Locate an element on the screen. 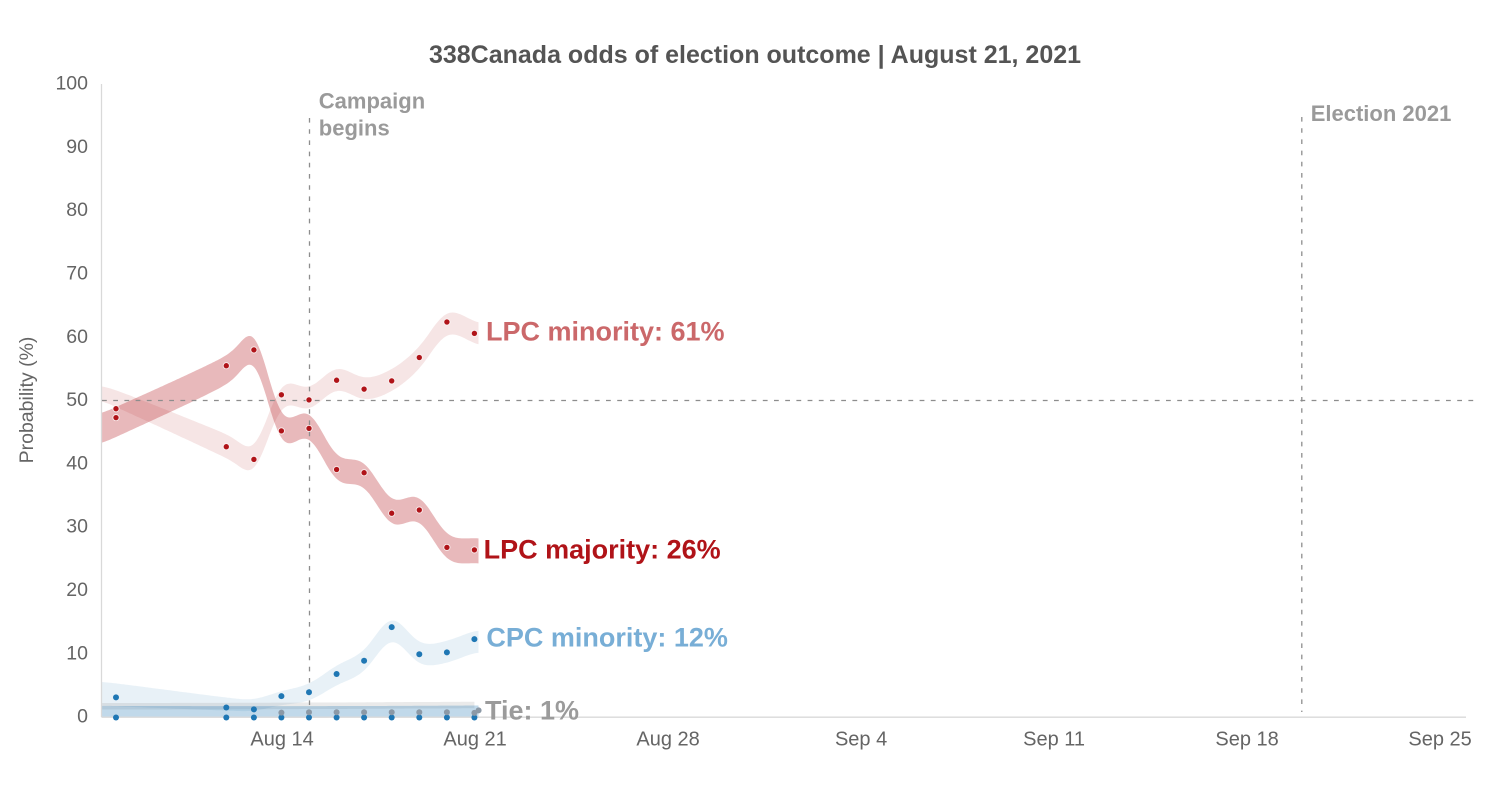 The width and height of the screenshot is (1512, 807). svg-text: Sep 25 is located at coordinates (1439, 740).